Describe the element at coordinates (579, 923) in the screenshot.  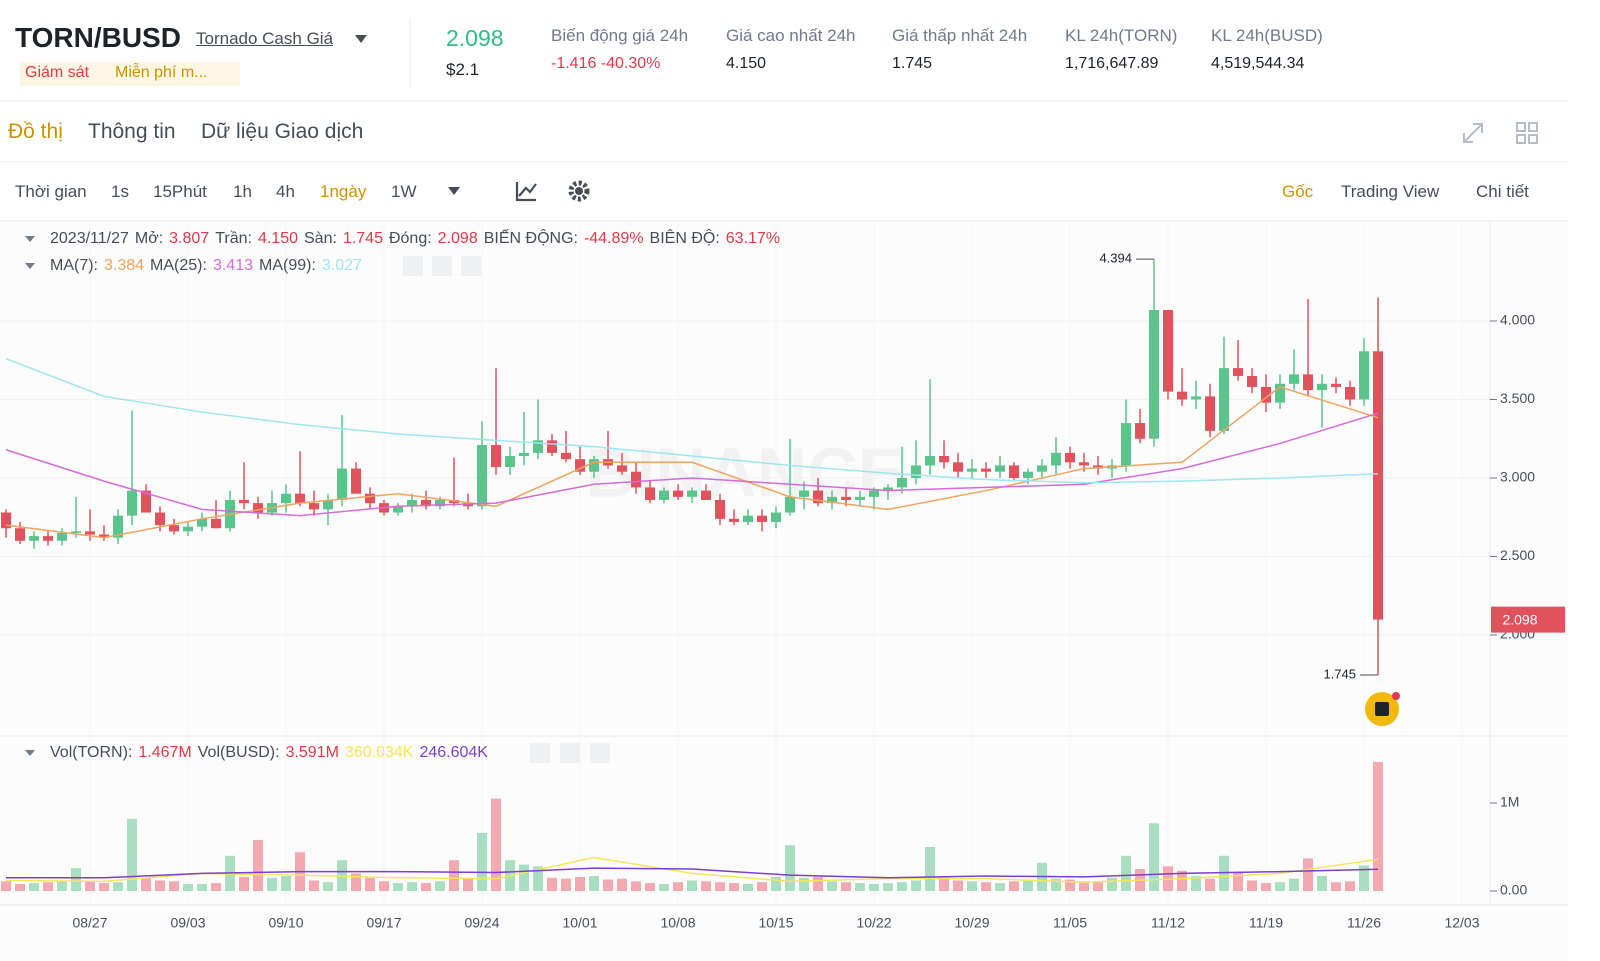
I see `x-tick-label: 10/01` at that location.